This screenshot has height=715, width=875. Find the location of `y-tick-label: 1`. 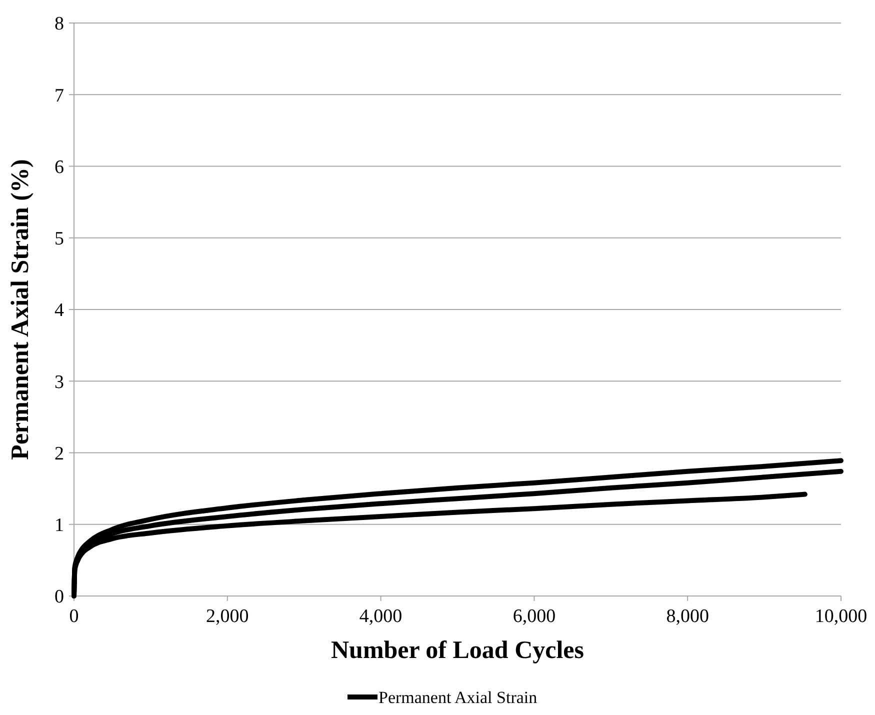

y-tick-label: 1 is located at coordinates (59, 525).